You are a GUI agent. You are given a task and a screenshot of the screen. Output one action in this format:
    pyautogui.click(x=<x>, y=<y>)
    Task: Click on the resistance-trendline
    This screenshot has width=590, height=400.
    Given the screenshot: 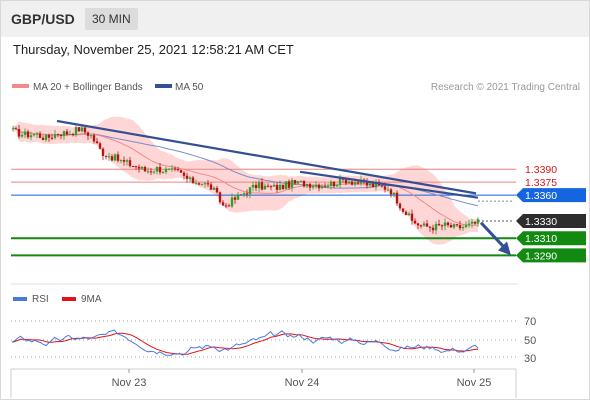 What is the action you would take?
    pyautogui.click(x=266, y=157)
    